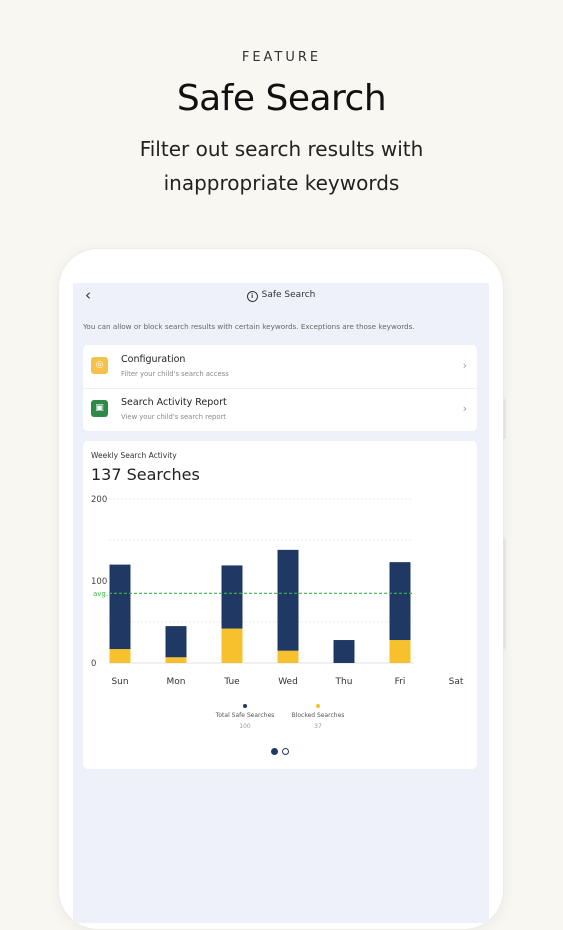 The height and width of the screenshot is (930, 563). Describe the element at coordinates (318, 726) in the screenshot. I see `legend-value: 37` at that location.